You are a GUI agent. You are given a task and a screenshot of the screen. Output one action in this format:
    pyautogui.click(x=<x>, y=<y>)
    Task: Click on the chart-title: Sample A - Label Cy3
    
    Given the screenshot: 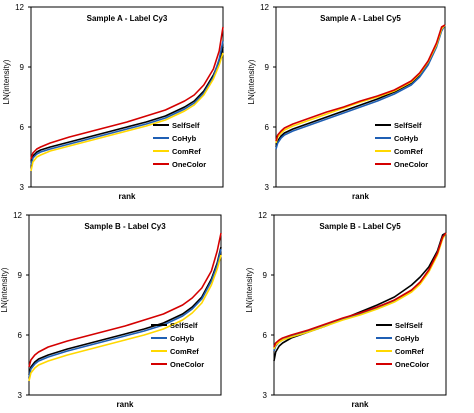 What is the action you would take?
    pyautogui.click(x=127, y=18)
    